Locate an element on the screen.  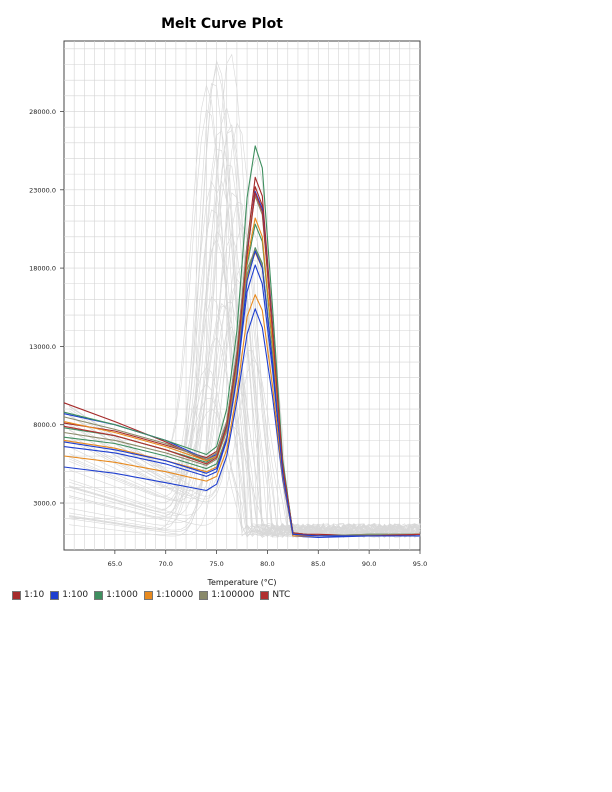
y-tick-label: 28000.0 is located at coordinates (42, 112).